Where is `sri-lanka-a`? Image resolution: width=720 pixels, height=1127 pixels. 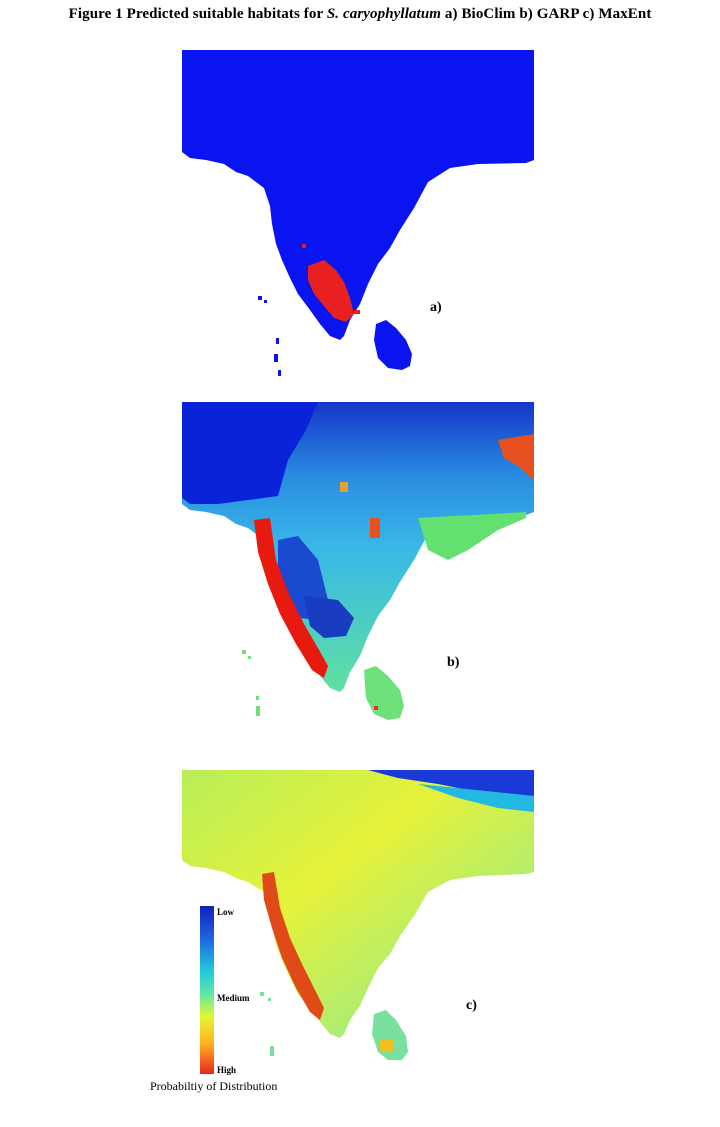
sri-lanka-a is located at coordinates (393, 345).